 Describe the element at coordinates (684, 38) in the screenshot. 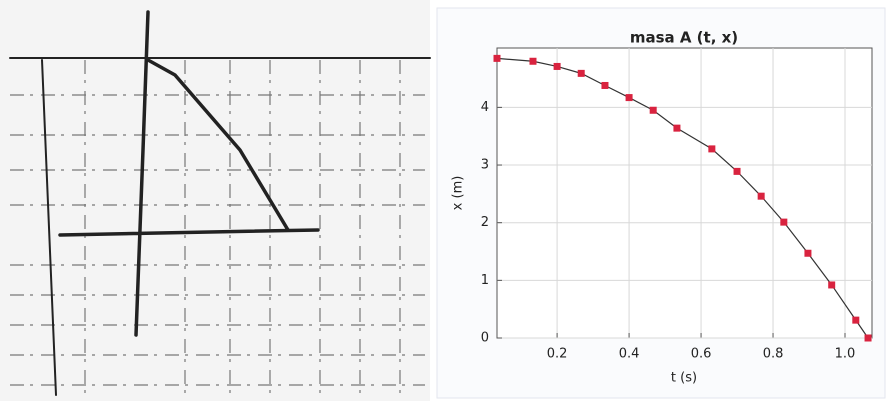

I see `chart-title: masa A (t, x)` at that location.